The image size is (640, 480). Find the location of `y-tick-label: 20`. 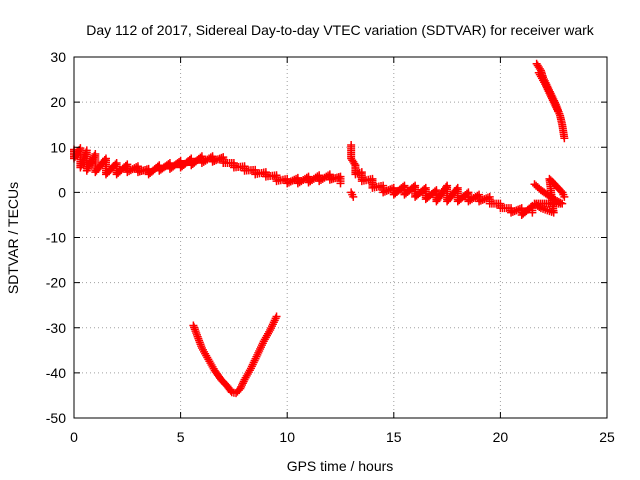

y-tick-label: 20 is located at coordinates (58, 102).